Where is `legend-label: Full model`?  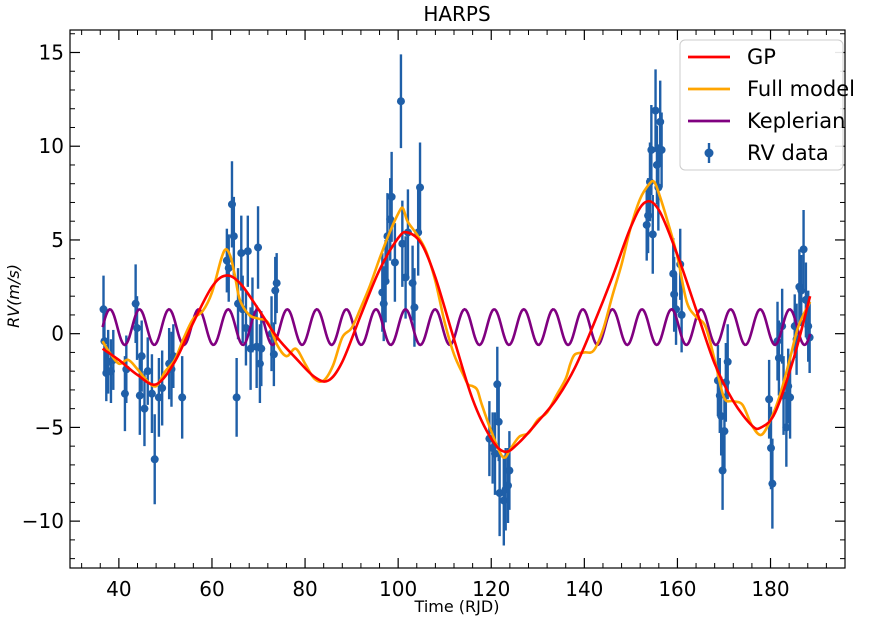 legend-label: Full model is located at coordinates (801, 89).